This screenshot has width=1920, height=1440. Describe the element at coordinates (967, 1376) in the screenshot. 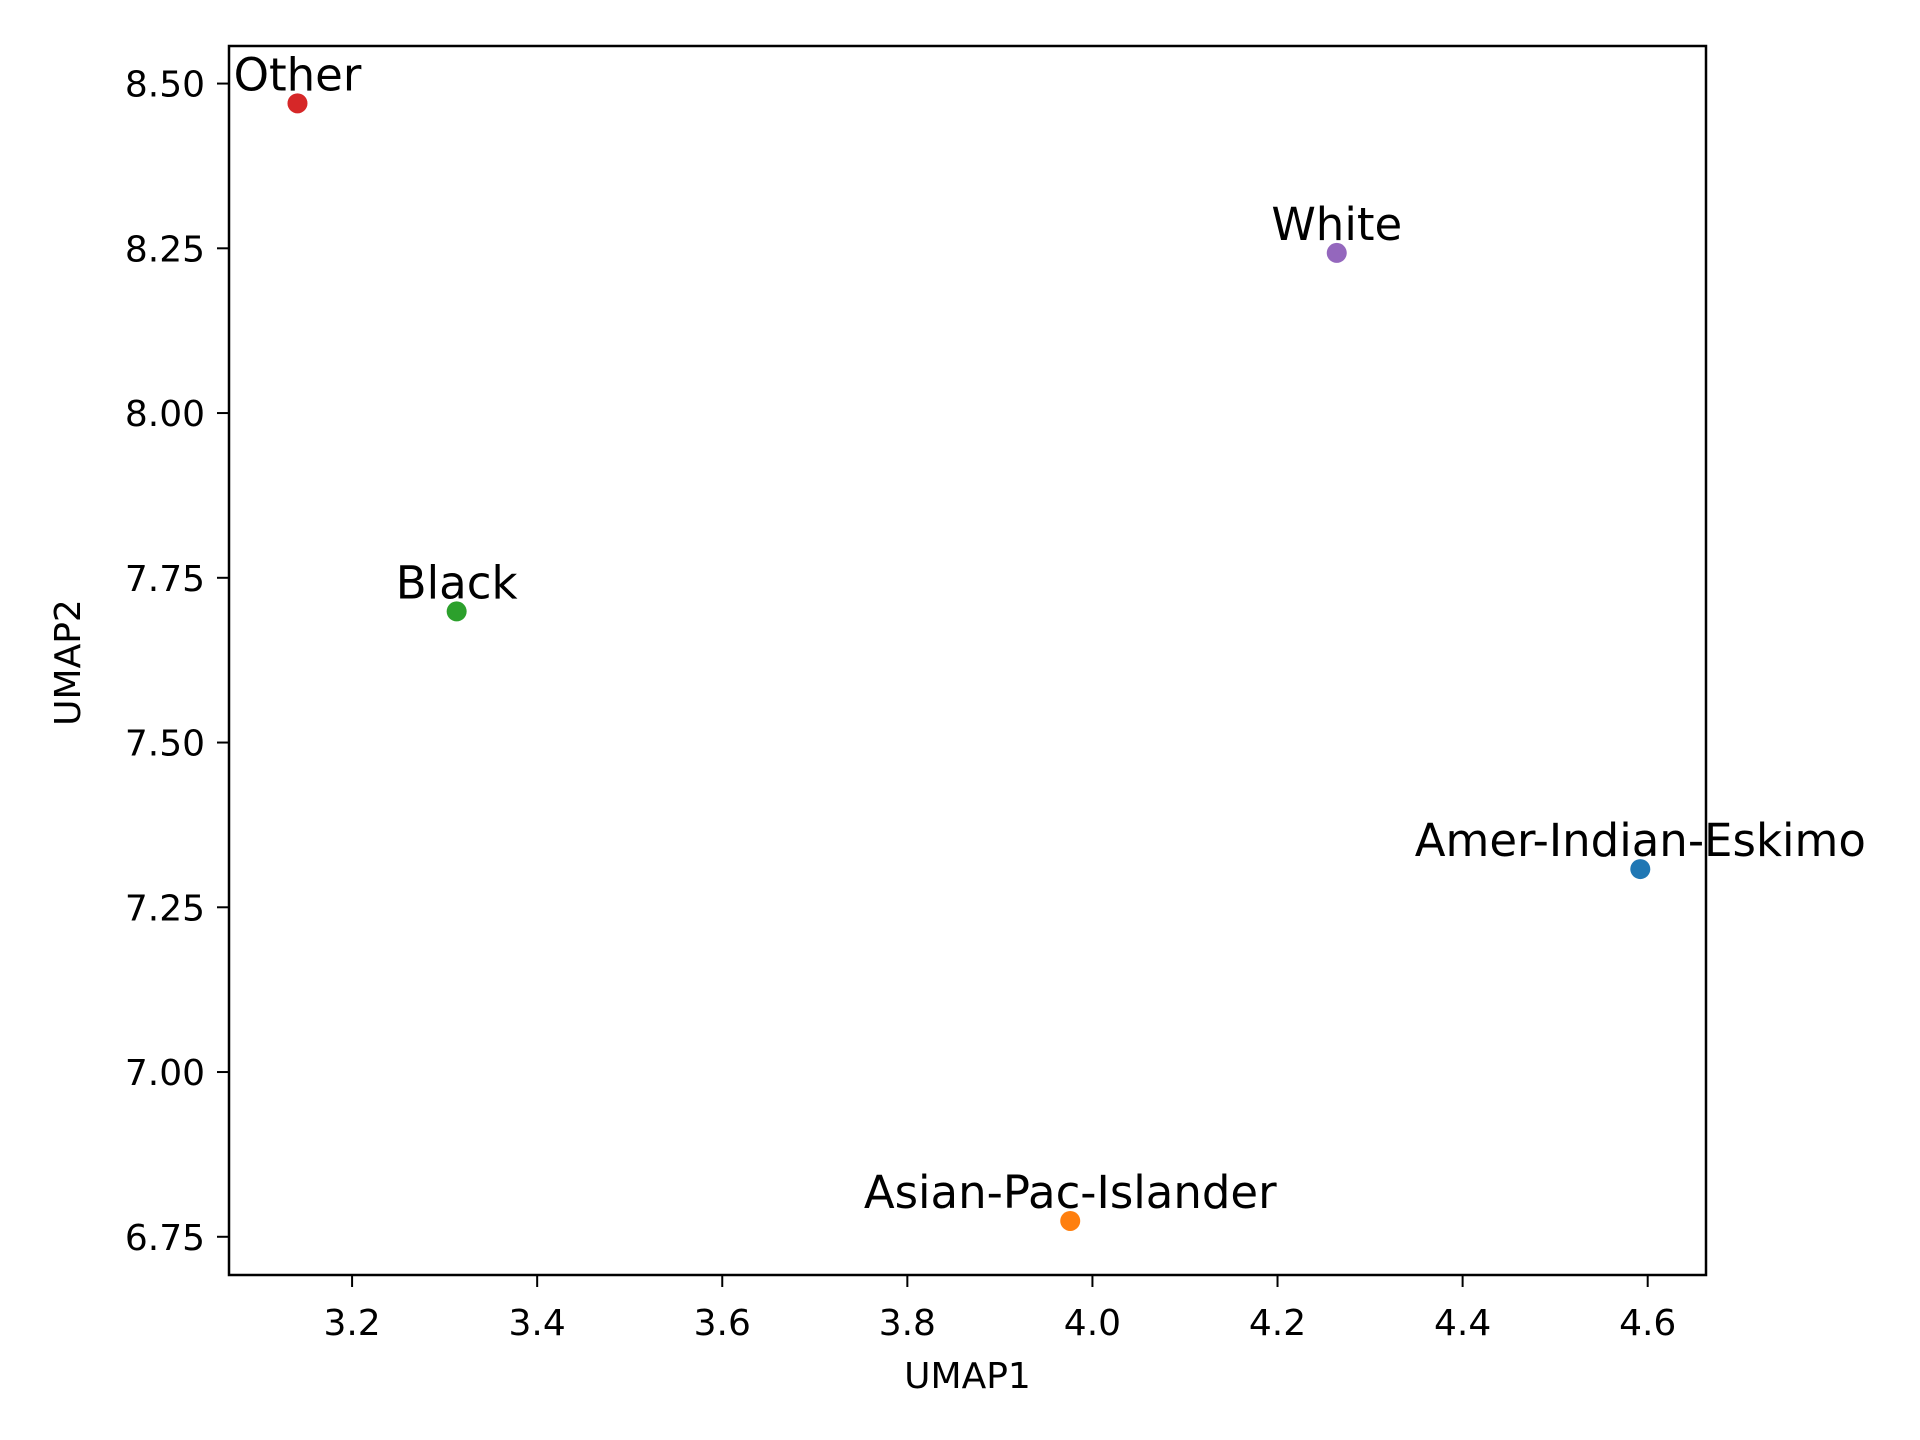

I see `x-axis-label: UMAP1` at that location.